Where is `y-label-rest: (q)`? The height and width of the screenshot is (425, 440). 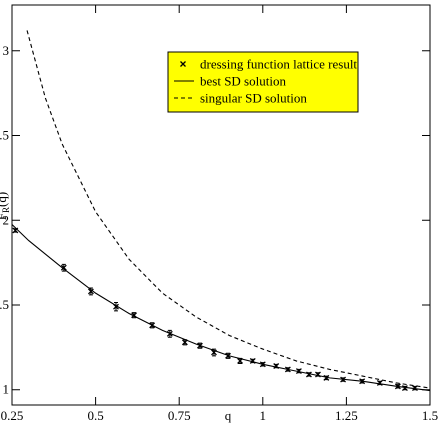 y-label-rest: (q) is located at coordinates (4, 199).